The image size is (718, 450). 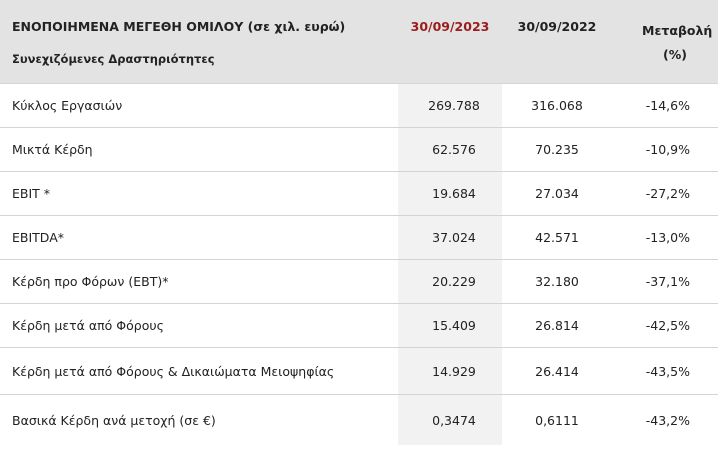 What do you see at coordinates (199, 237) in the screenshot?
I see `row-label: EBITDA*` at bounding box center [199, 237].